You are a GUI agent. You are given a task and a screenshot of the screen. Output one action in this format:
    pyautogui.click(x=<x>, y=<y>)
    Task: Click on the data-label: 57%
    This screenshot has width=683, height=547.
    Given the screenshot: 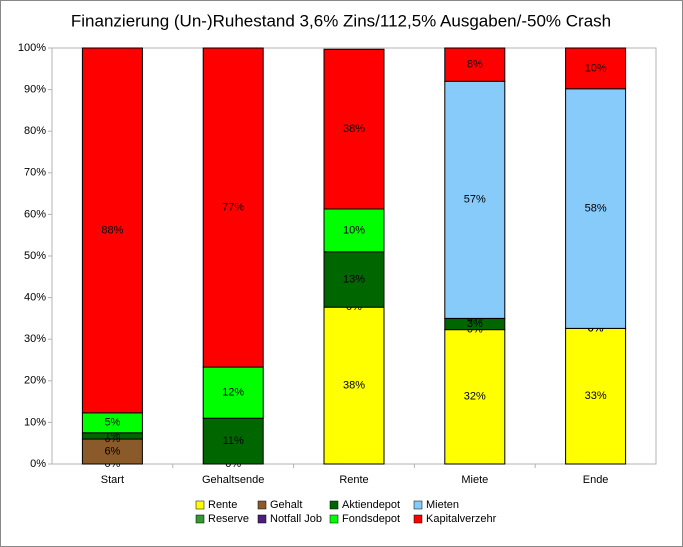 What is the action you would take?
    pyautogui.click(x=475, y=200)
    